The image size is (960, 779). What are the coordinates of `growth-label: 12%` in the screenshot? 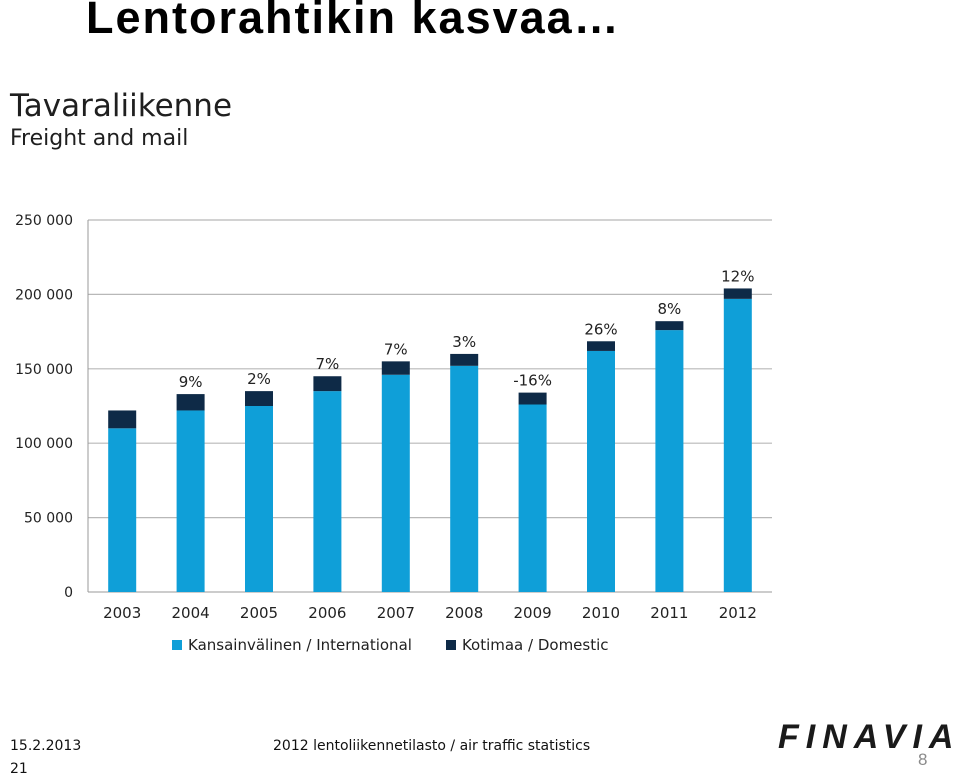 It's located at (737, 276).